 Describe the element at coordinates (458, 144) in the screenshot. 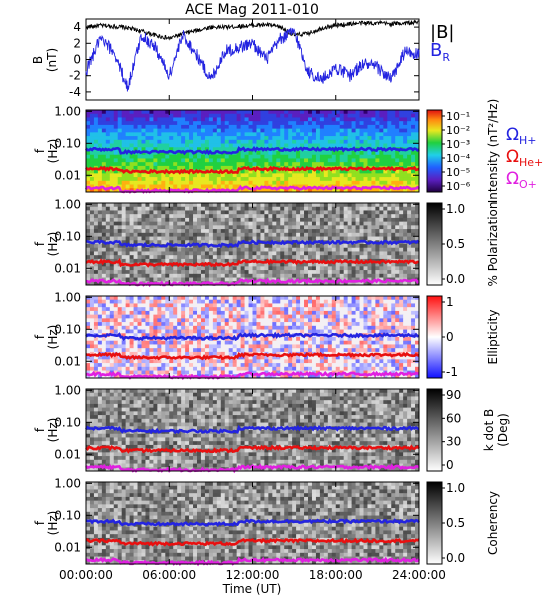

I see `colorbar-tick-label: 10⁻³` at that location.